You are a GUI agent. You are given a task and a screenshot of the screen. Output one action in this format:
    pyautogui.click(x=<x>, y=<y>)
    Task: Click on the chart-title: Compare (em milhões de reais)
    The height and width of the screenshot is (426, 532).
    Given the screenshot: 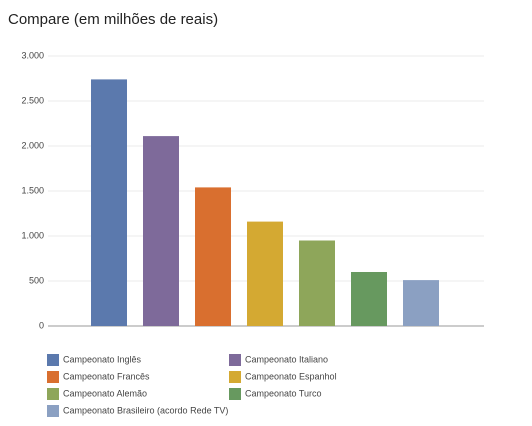 What is the action you would take?
    pyautogui.click(x=113, y=19)
    